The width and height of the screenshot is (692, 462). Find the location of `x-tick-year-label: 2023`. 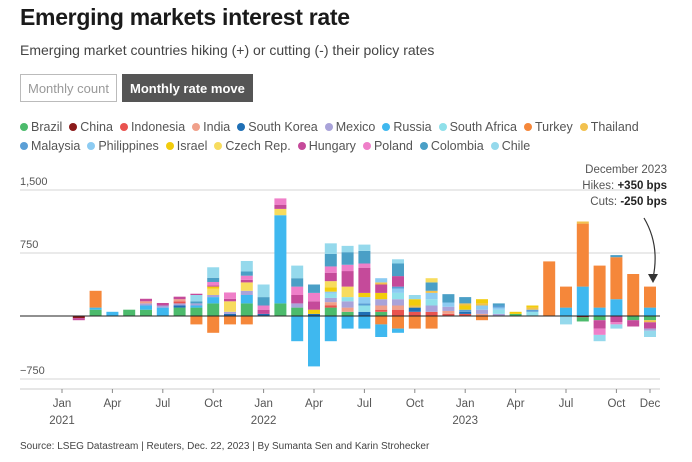

x-tick-year-label: 2023 is located at coordinates (465, 421).